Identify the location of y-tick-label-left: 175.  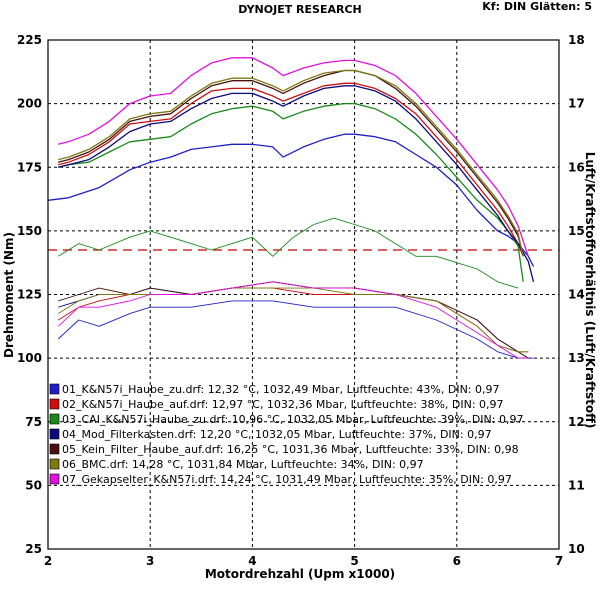
(29, 167).